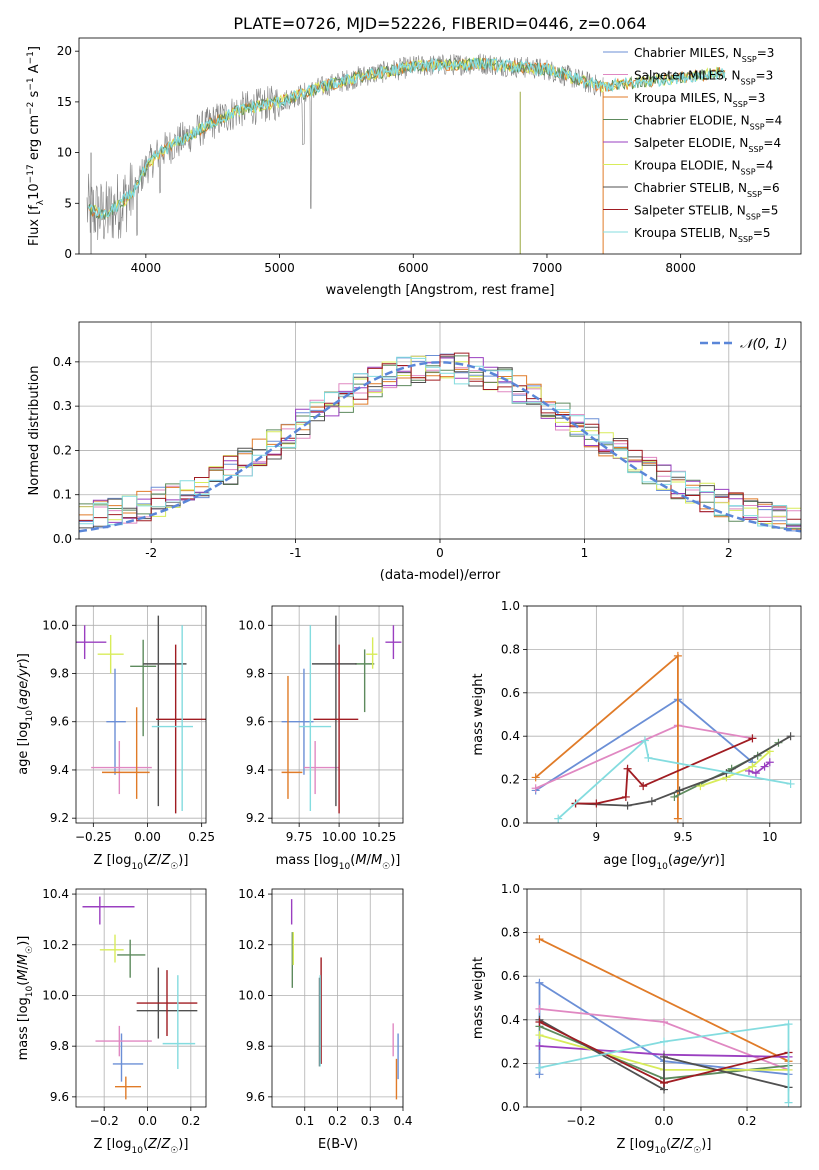 The height and width of the screenshot is (1170, 819). I want to click on x-axis-label: E(B-V), so click(338, 1144).